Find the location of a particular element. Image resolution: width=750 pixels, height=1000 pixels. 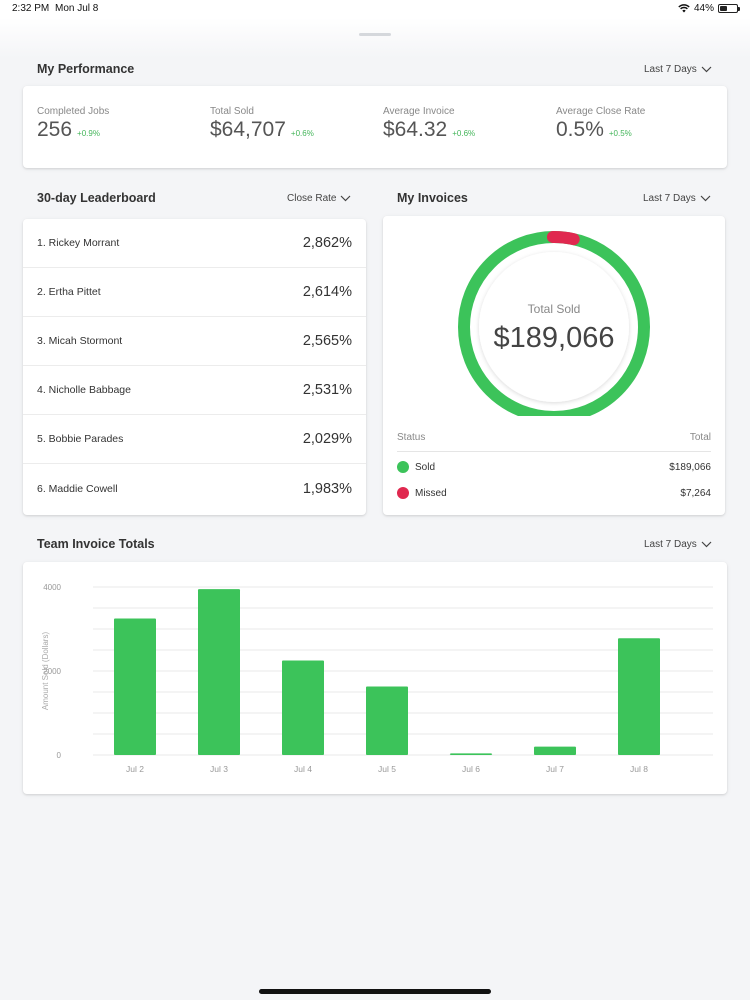

leaderboard-sort-label: Close Rate is located at coordinates (312, 198).